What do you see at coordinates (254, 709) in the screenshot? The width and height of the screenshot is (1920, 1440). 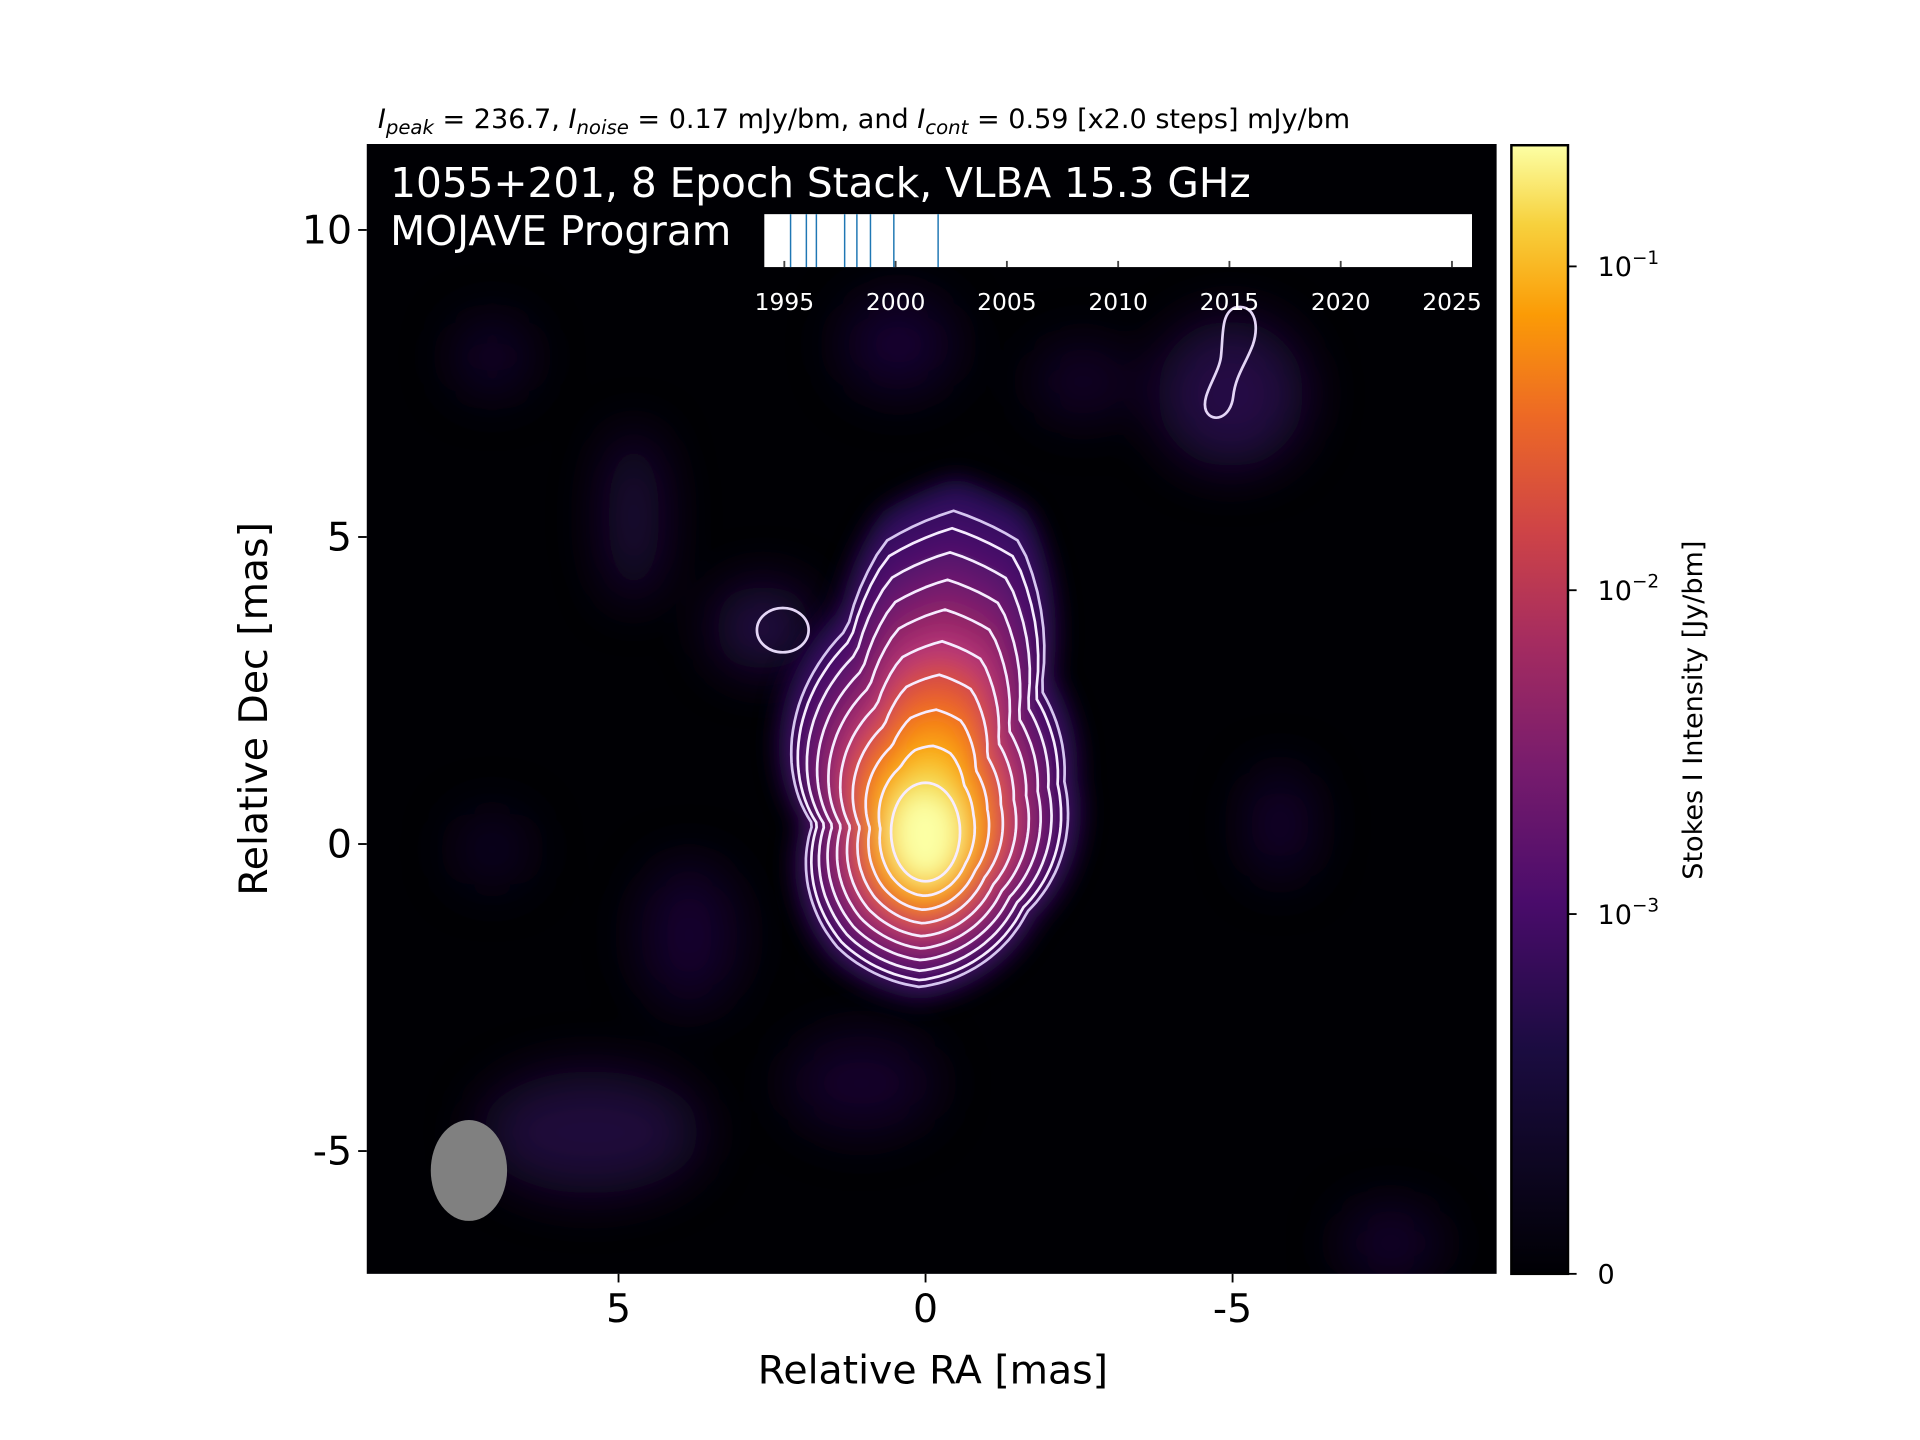 I see `y-axis-label: Relative Dec [mas]` at bounding box center [254, 709].